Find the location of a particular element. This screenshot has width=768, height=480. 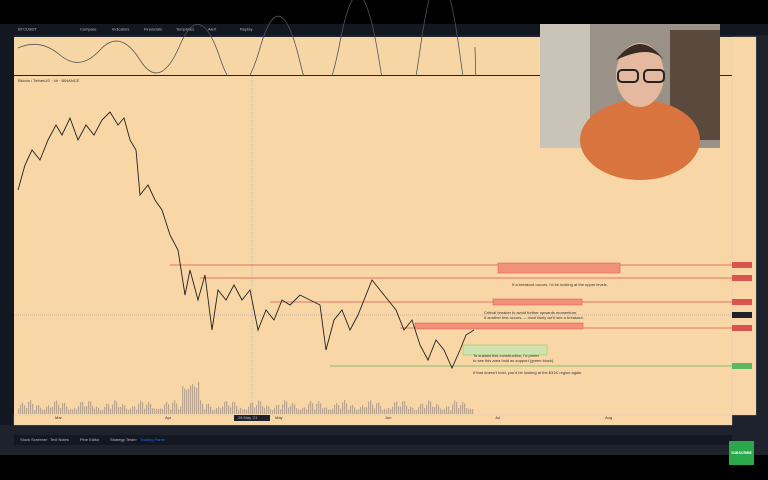

toolbar-button: Indicators is located at coordinates (120, 29).